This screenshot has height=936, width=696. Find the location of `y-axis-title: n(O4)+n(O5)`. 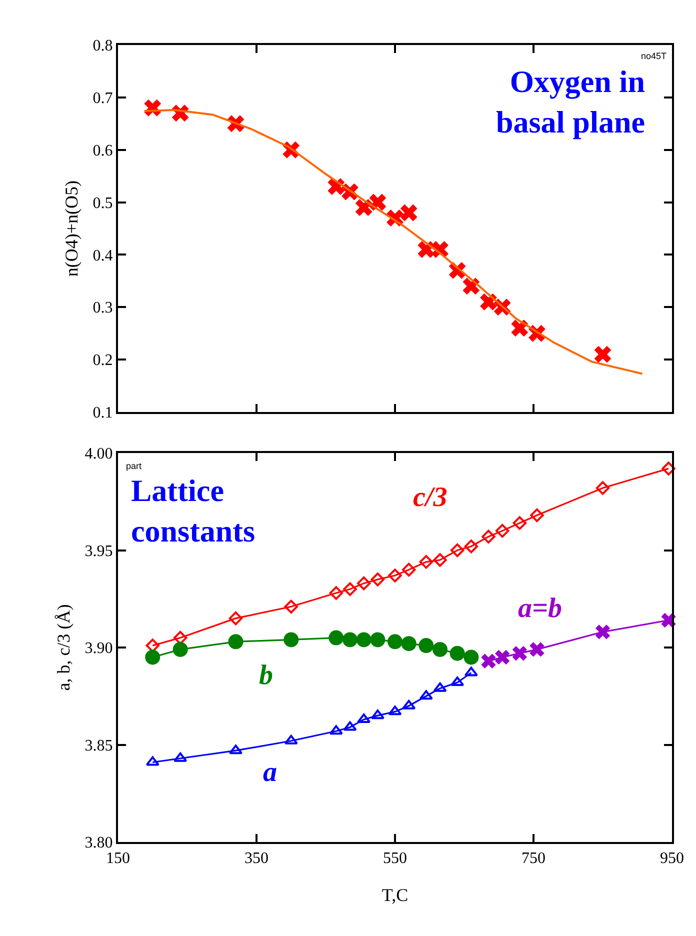

y-axis-title: n(O4)+n(O5) is located at coordinates (72, 228).